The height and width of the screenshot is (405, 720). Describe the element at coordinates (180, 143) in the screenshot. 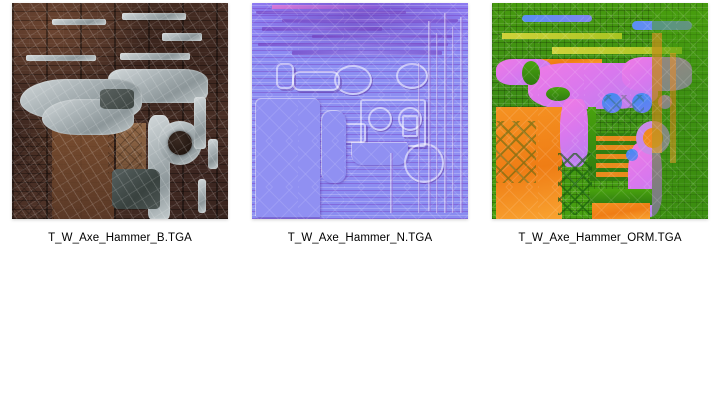

I see `metal-ring-hole` at that location.